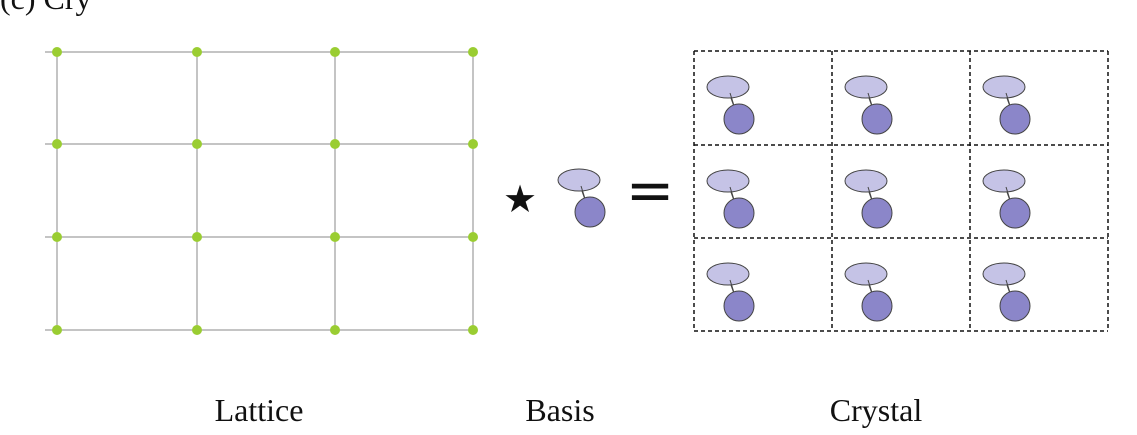  What do you see at coordinates (520, 199) in the screenshot?
I see `convolution-symbol: ★` at bounding box center [520, 199].